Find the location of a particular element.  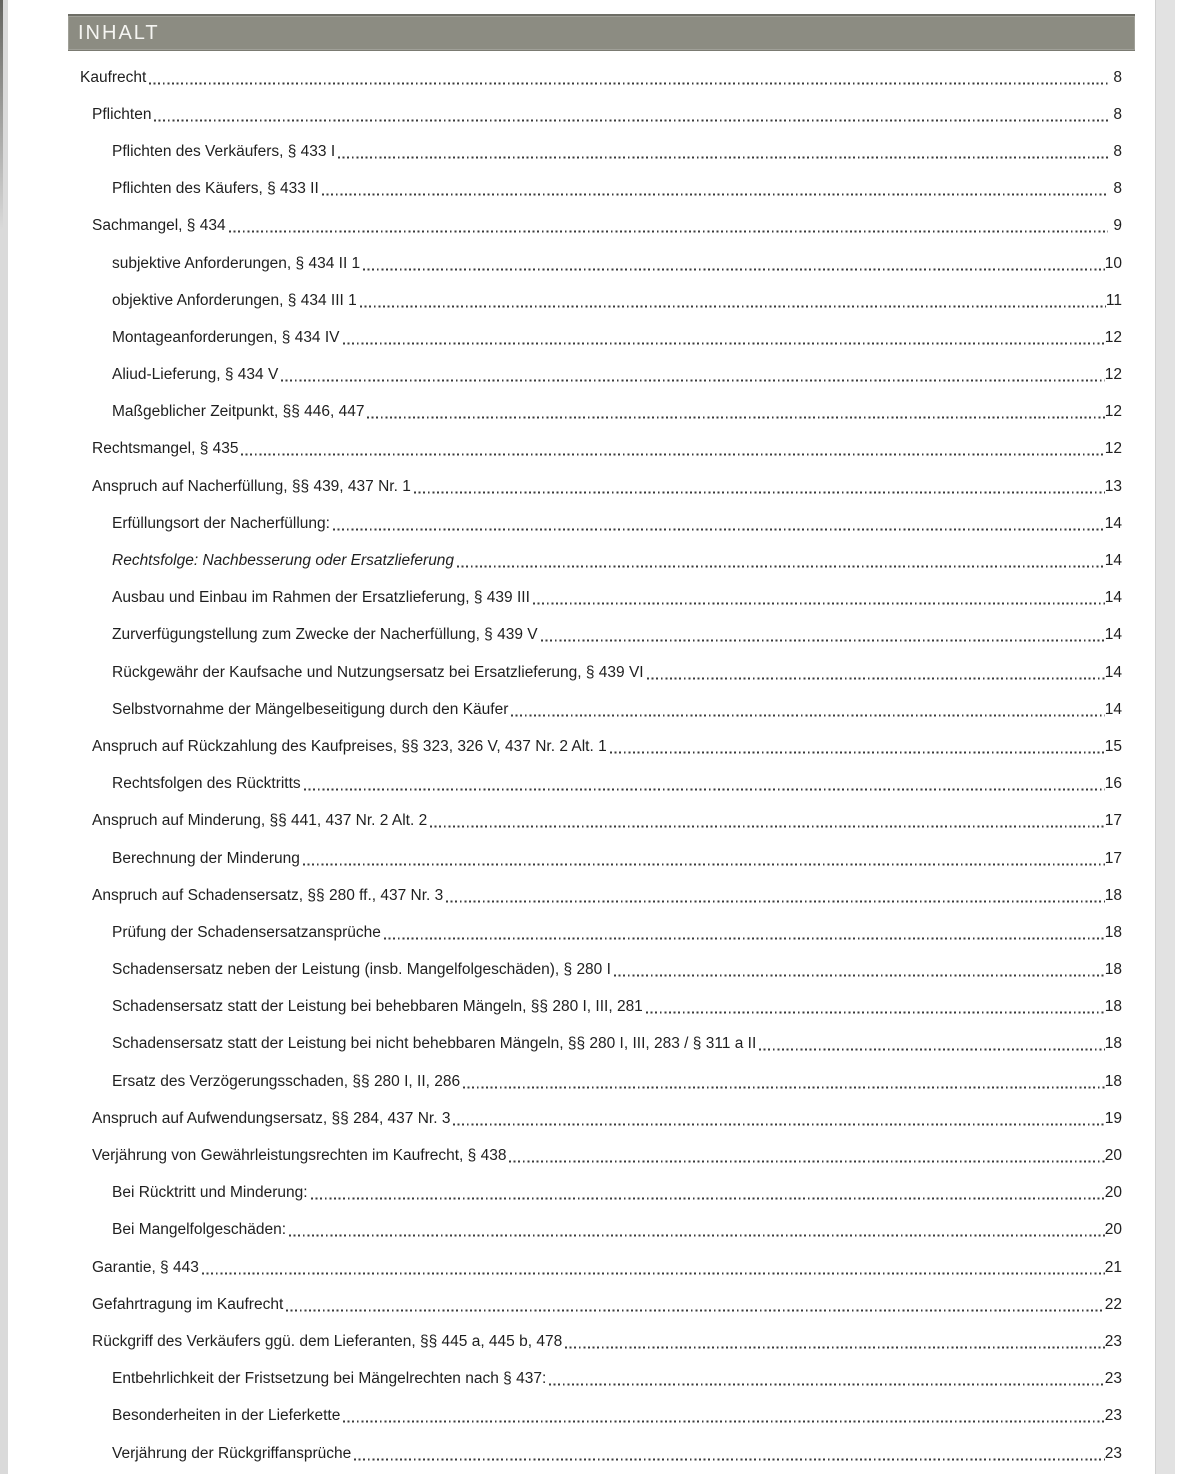

toc-entry-page: 19 is located at coordinates (1113, 1118).